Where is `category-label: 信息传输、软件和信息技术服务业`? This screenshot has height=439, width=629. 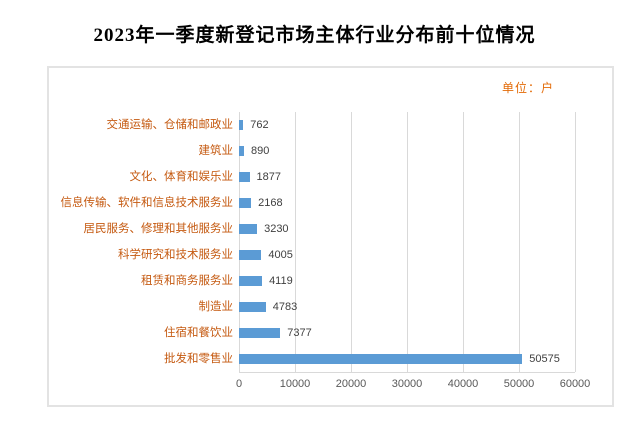
category-label: 信息传输、软件和信息技术服务业 is located at coordinates (147, 203).